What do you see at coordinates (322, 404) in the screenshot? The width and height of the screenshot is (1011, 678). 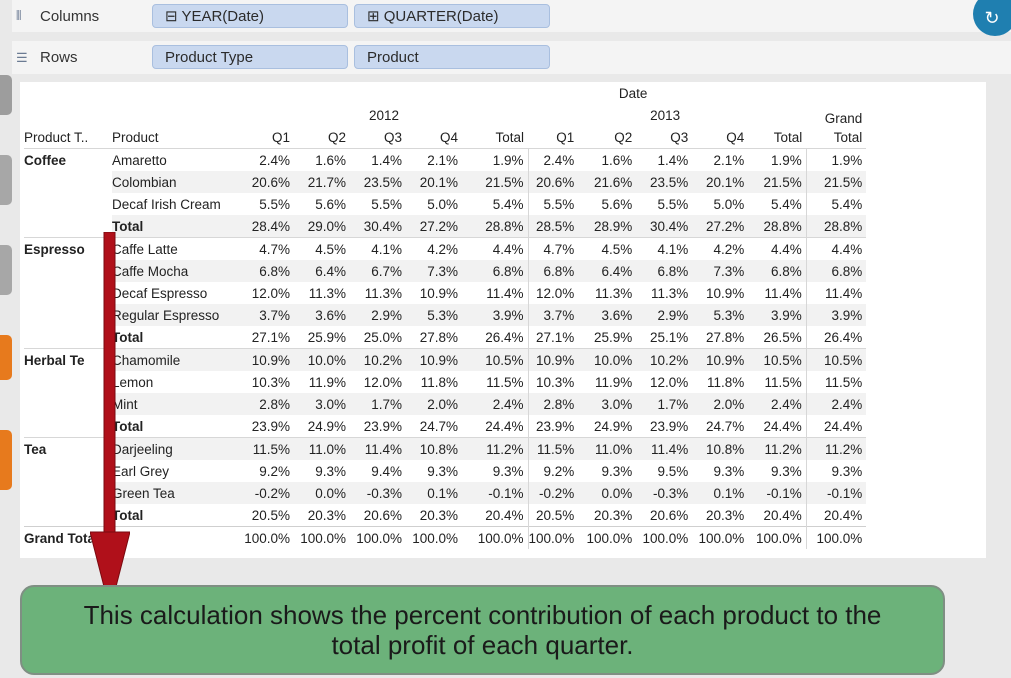 I see `value-cell: 3.0%` at bounding box center [322, 404].